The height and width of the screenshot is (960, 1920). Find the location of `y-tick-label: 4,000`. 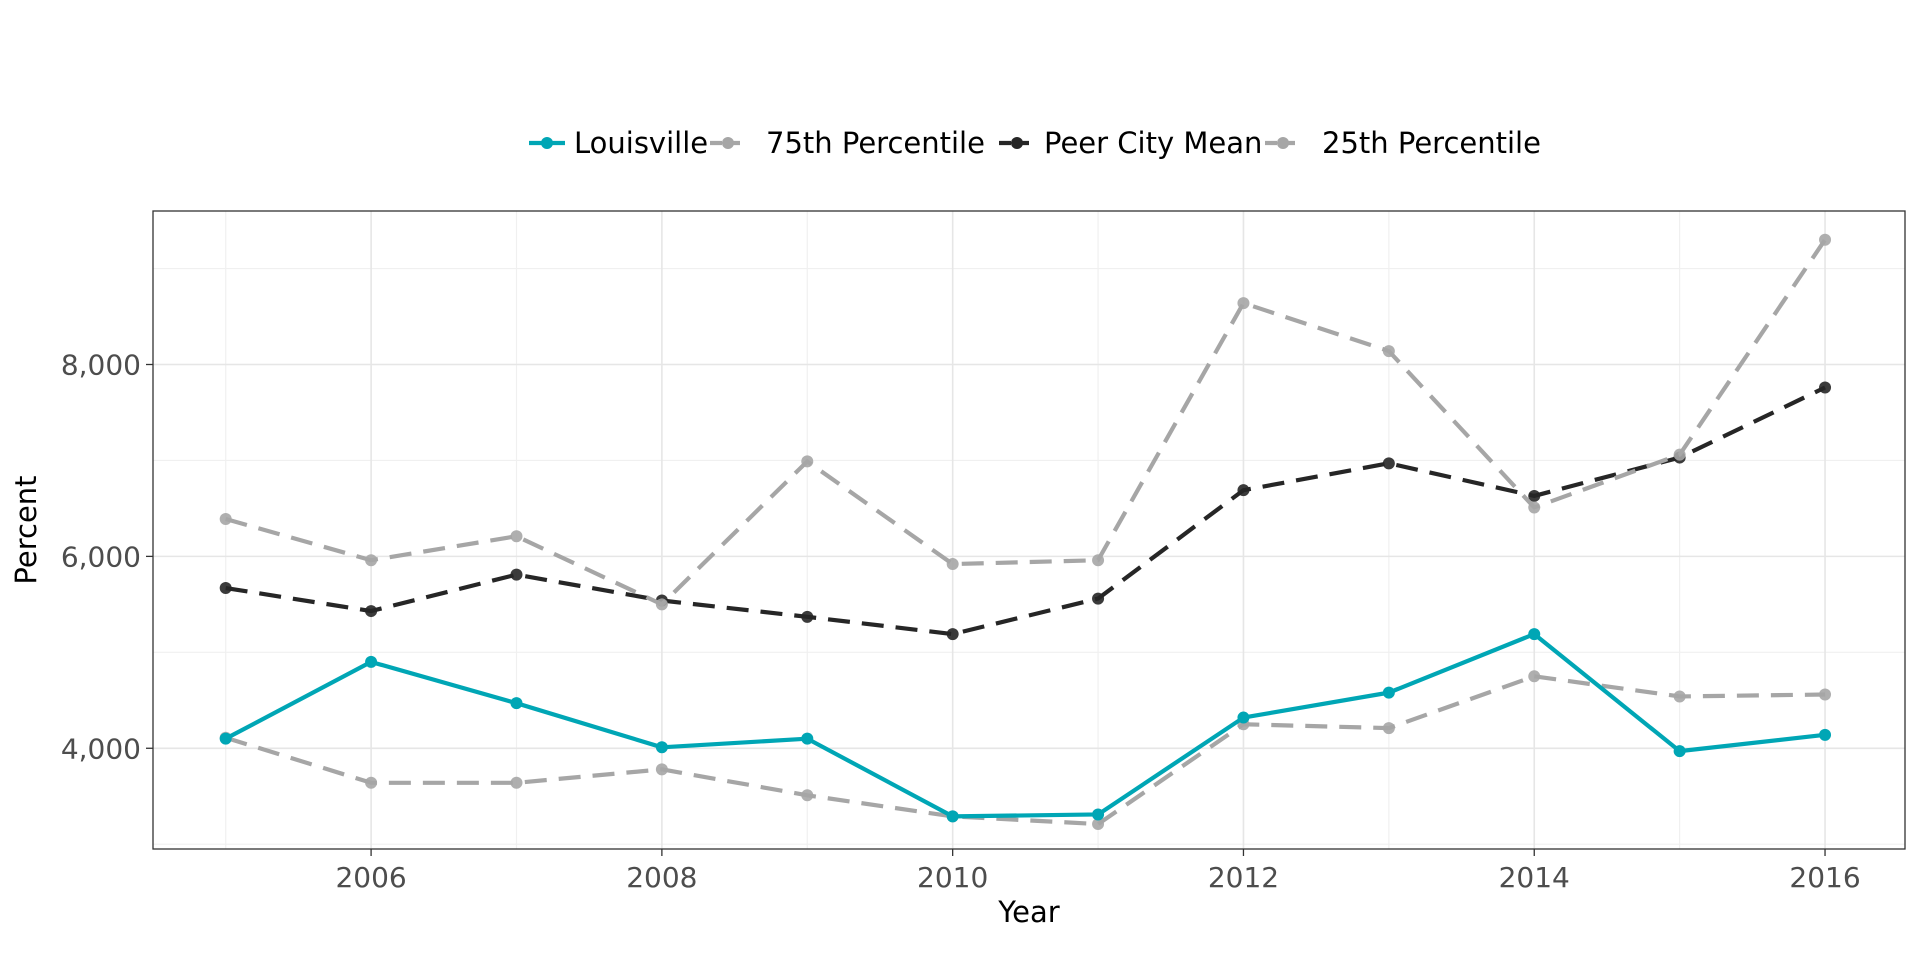

y-tick-label: 4,000 is located at coordinates (101, 748).